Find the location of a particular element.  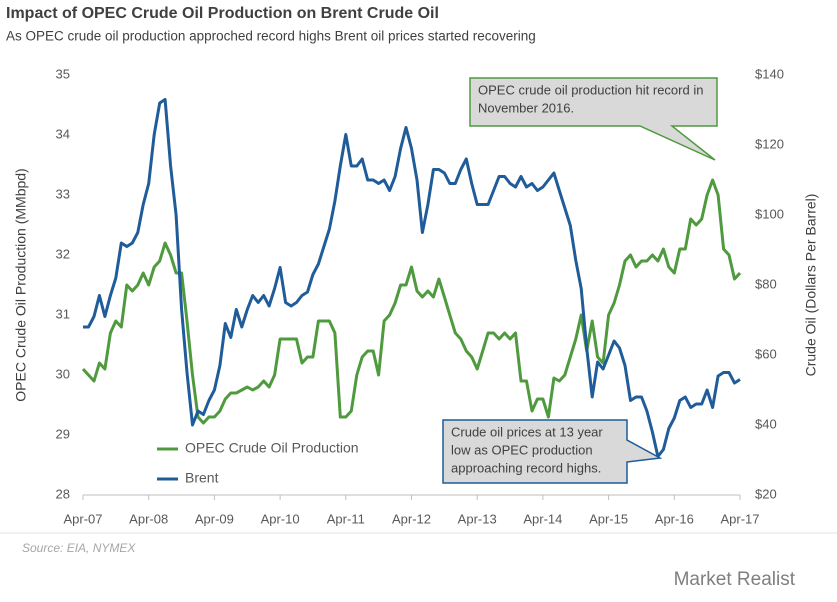

y-tick-label: 35 is located at coordinates (63, 73).